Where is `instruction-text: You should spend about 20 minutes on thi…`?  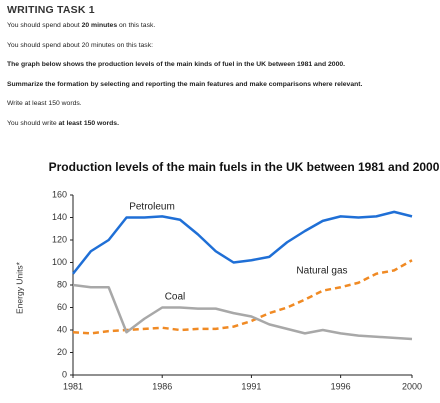 instruction-text: You should spend about 20 minutes on thi… is located at coordinates (80, 45).